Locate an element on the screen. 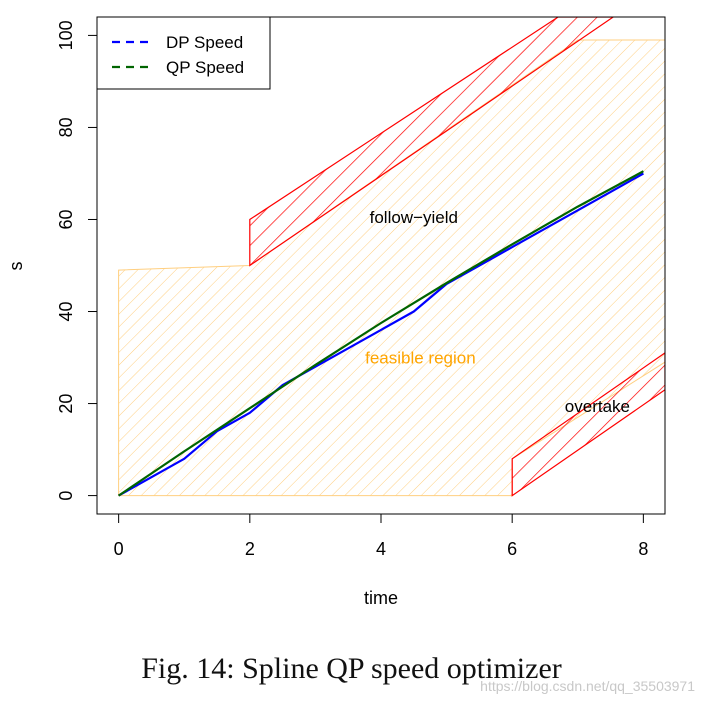  x-tick-label: 8 is located at coordinates (643, 549).